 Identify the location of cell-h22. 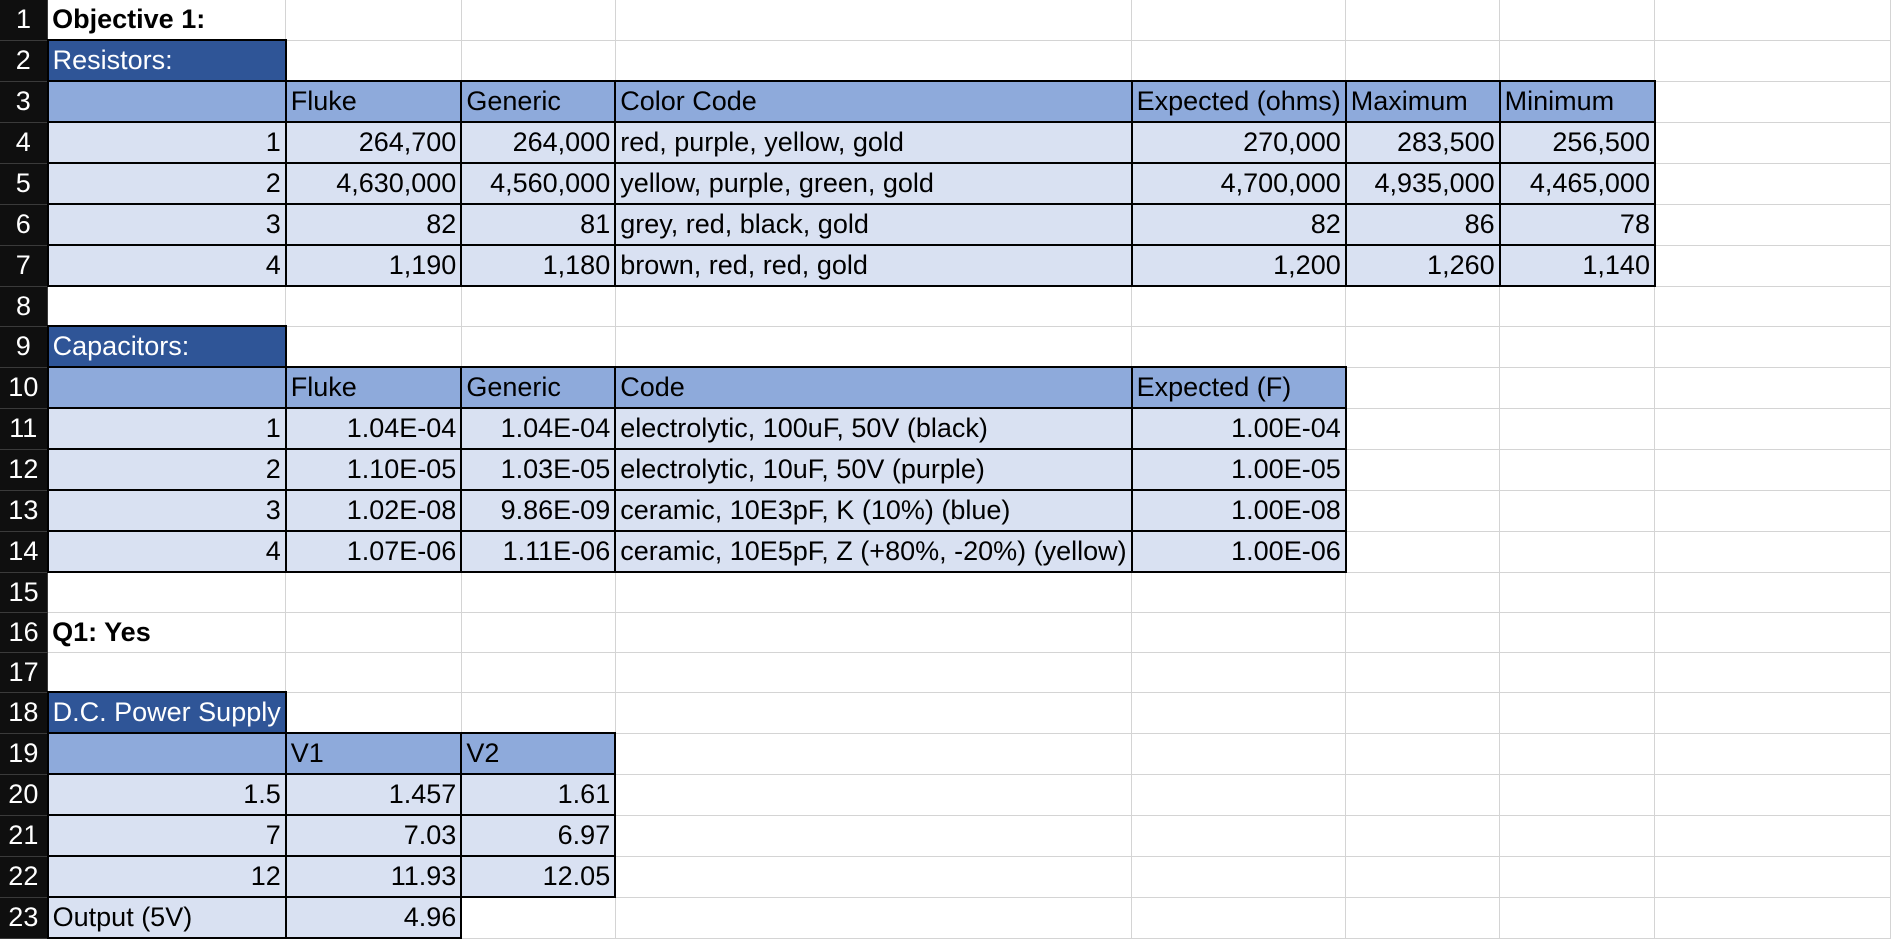
(1772, 877).